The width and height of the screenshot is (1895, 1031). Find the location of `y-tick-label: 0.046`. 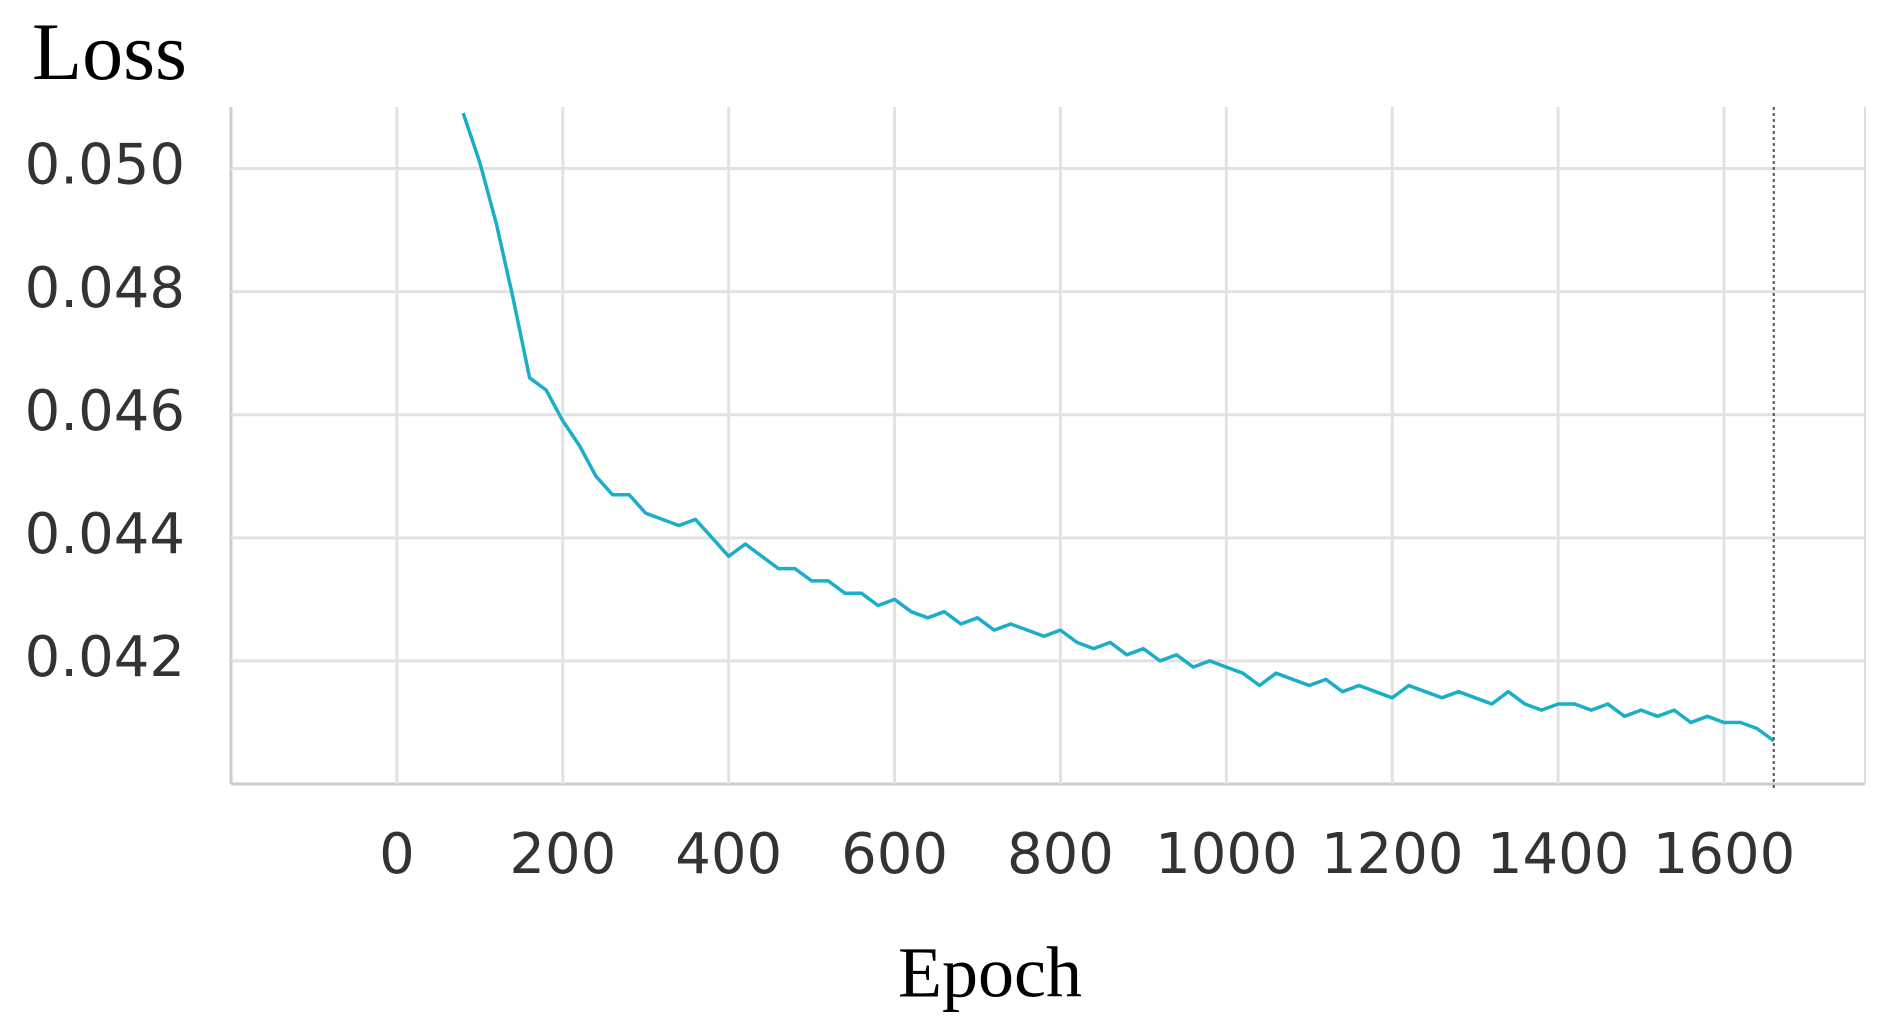

y-tick-label: 0.046 is located at coordinates (105, 411).